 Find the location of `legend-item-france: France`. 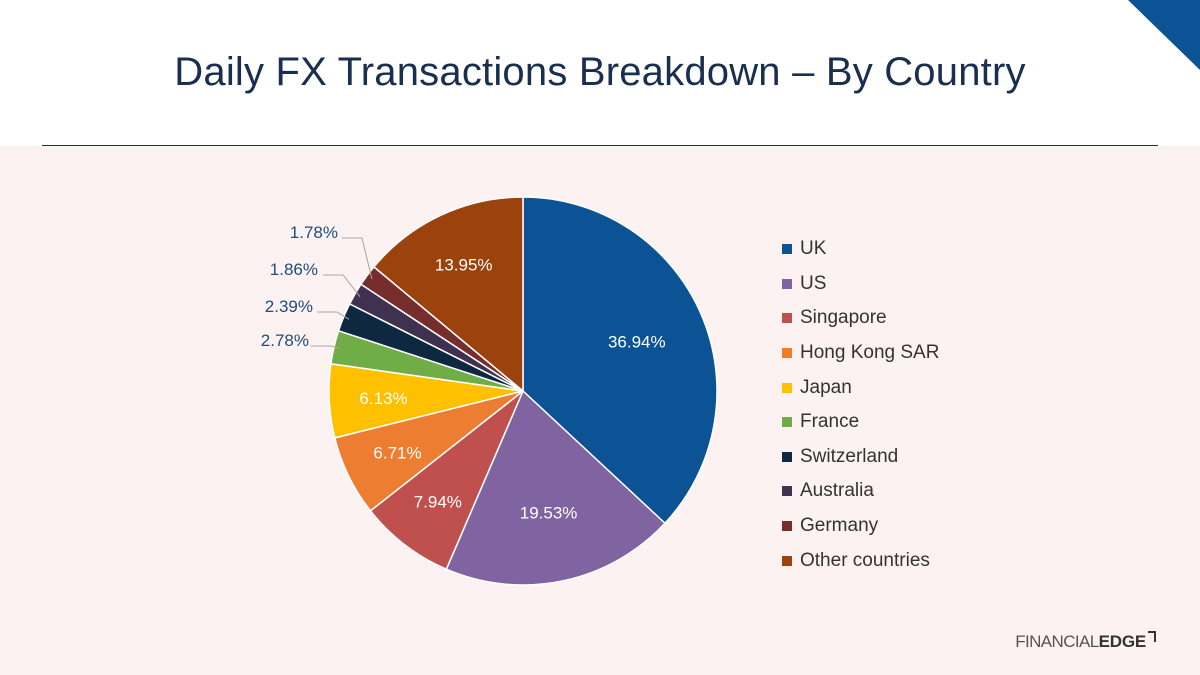

legend-item-france: France is located at coordinates (860, 422).